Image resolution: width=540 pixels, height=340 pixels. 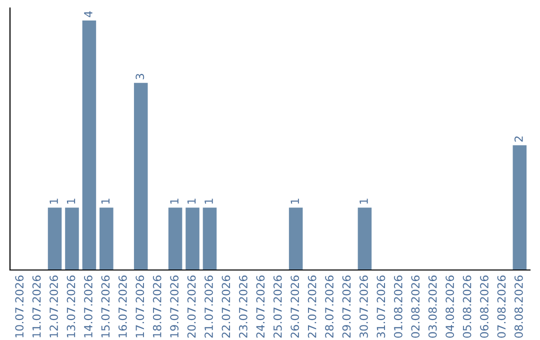 What do you see at coordinates (140, 77) in the screenshot?
I see `data-label: 3` at bounding box center [140, 77].